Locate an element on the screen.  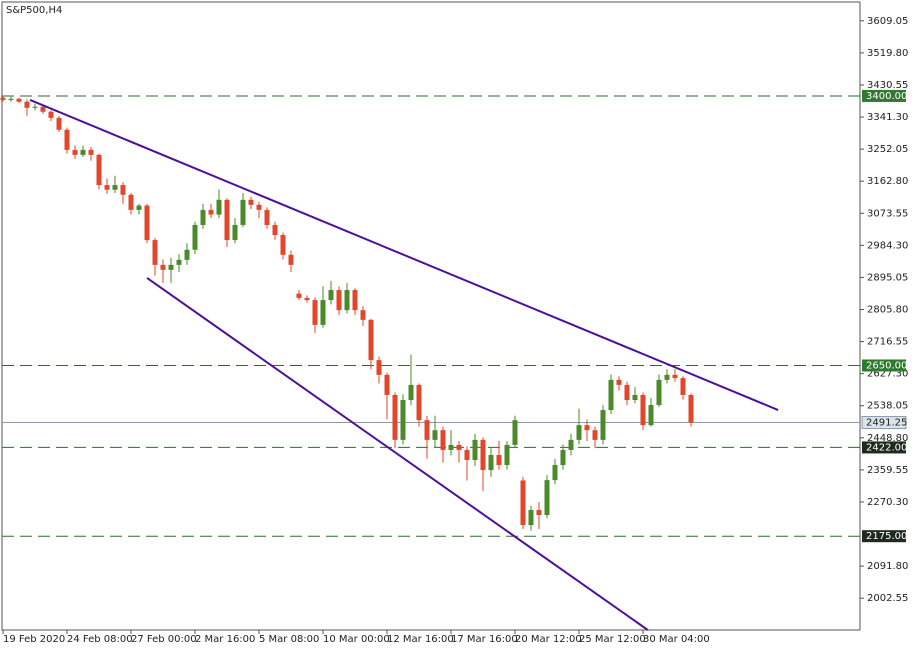
y-tick-label: 2270.30 is located at coordinates (887, 502).